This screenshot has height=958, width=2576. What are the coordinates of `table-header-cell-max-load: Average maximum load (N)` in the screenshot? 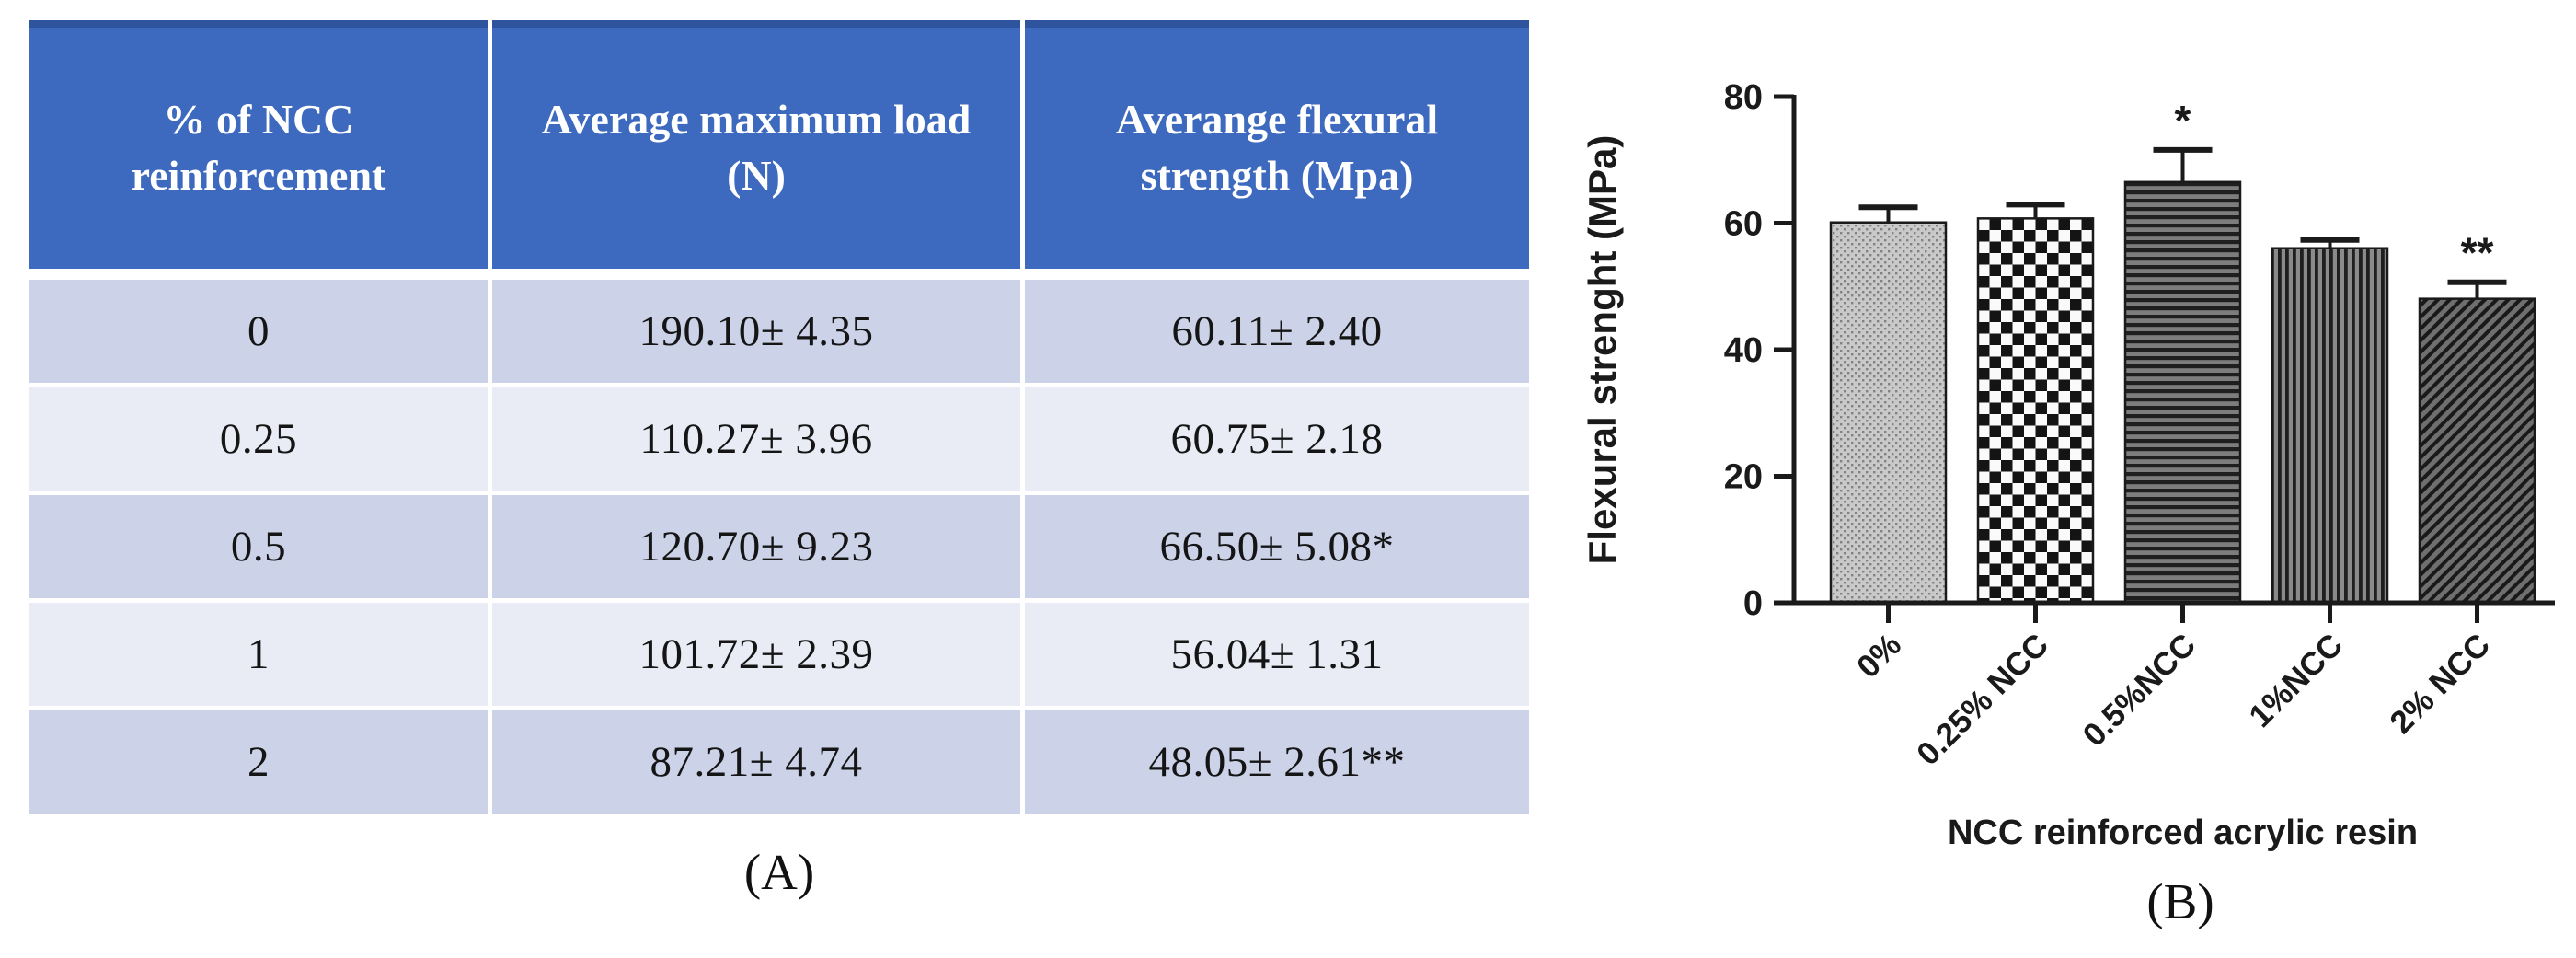 It's located at (756, 144).